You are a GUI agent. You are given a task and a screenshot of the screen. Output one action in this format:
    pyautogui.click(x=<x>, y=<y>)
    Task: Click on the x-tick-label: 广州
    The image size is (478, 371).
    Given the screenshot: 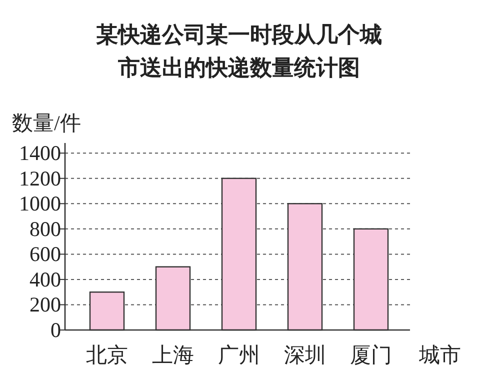 What is the action you would take?
    pyautogui.click(x=239, y=355)
    